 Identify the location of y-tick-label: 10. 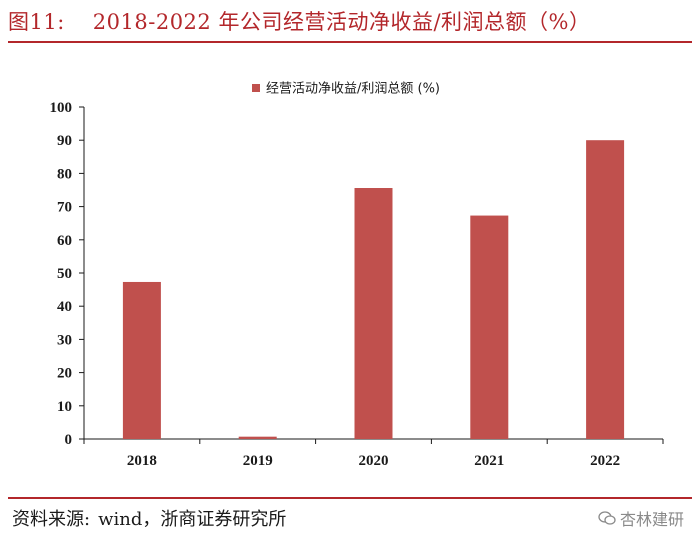
(64, 407).